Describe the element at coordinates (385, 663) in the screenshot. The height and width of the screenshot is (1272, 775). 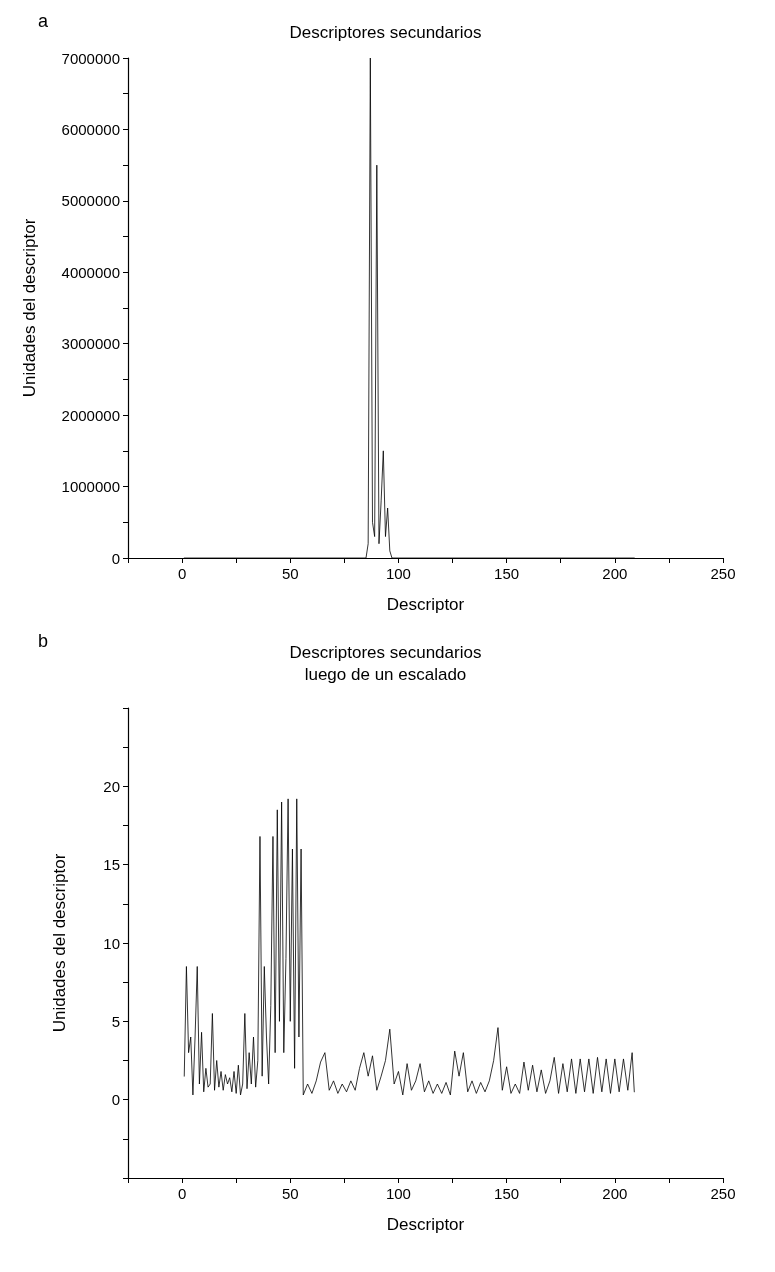
I see `chart-title: Descriptores secundarios luego de un escalado` at that location.